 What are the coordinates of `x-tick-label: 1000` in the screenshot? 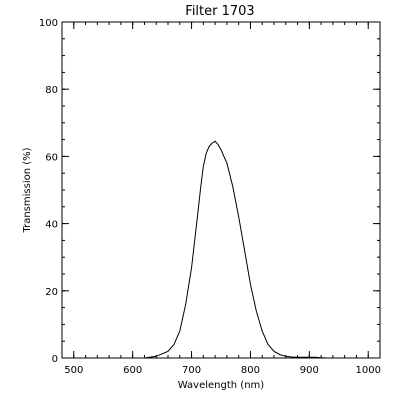 It's located at (367, 370).